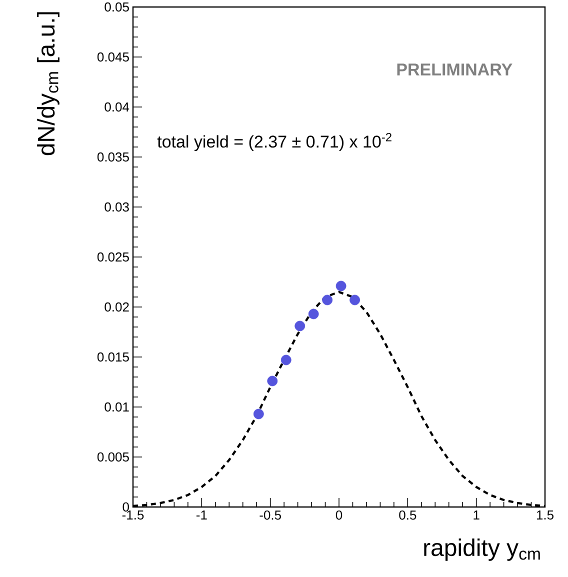  What do you see at coordinates (339, 515) in the screenshot?
I see `x-tick-label: 0` at bounding box center [339, 515].